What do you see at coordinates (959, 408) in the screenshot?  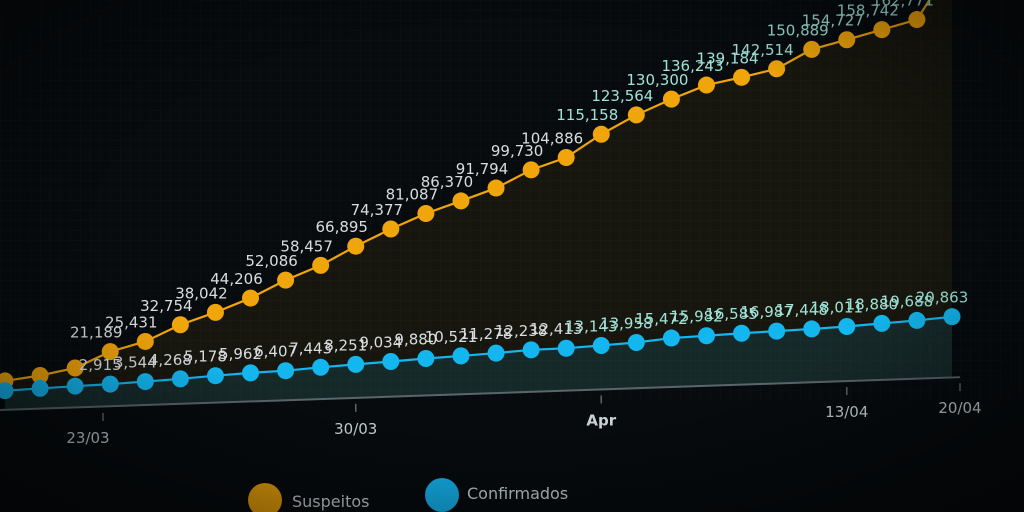 I see `x-tick-label: 20/04` at bounding box center [959, 408].